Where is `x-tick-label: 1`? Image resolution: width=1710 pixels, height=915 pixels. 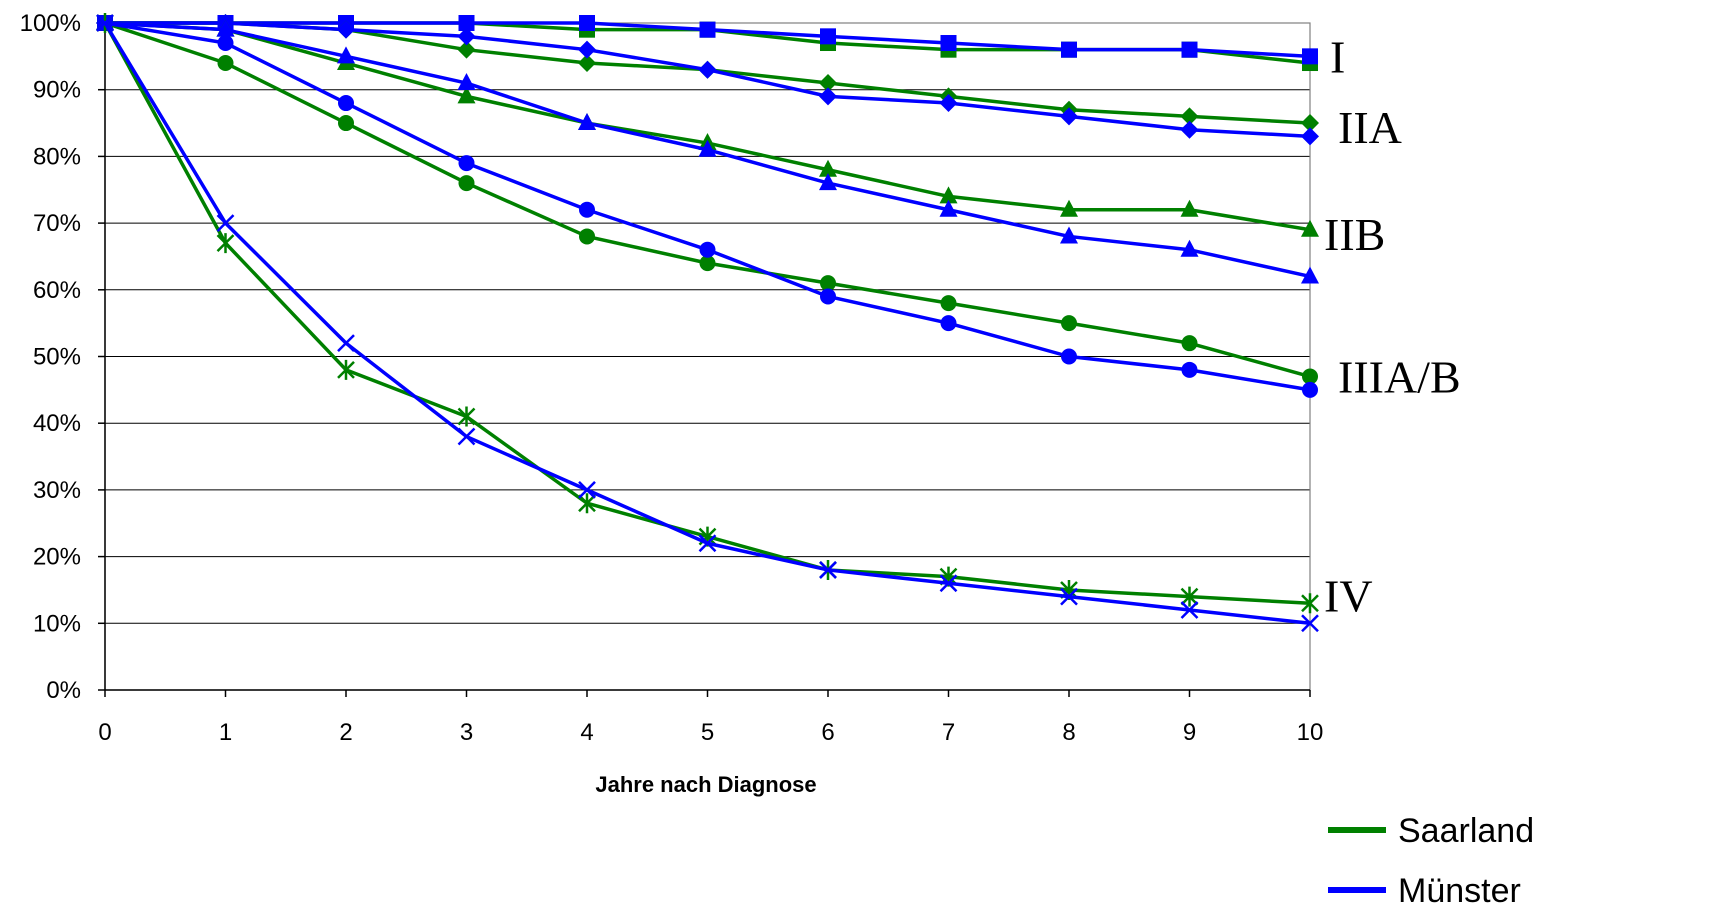 x-tick-label: 1 is located at coordinates (225, 732).